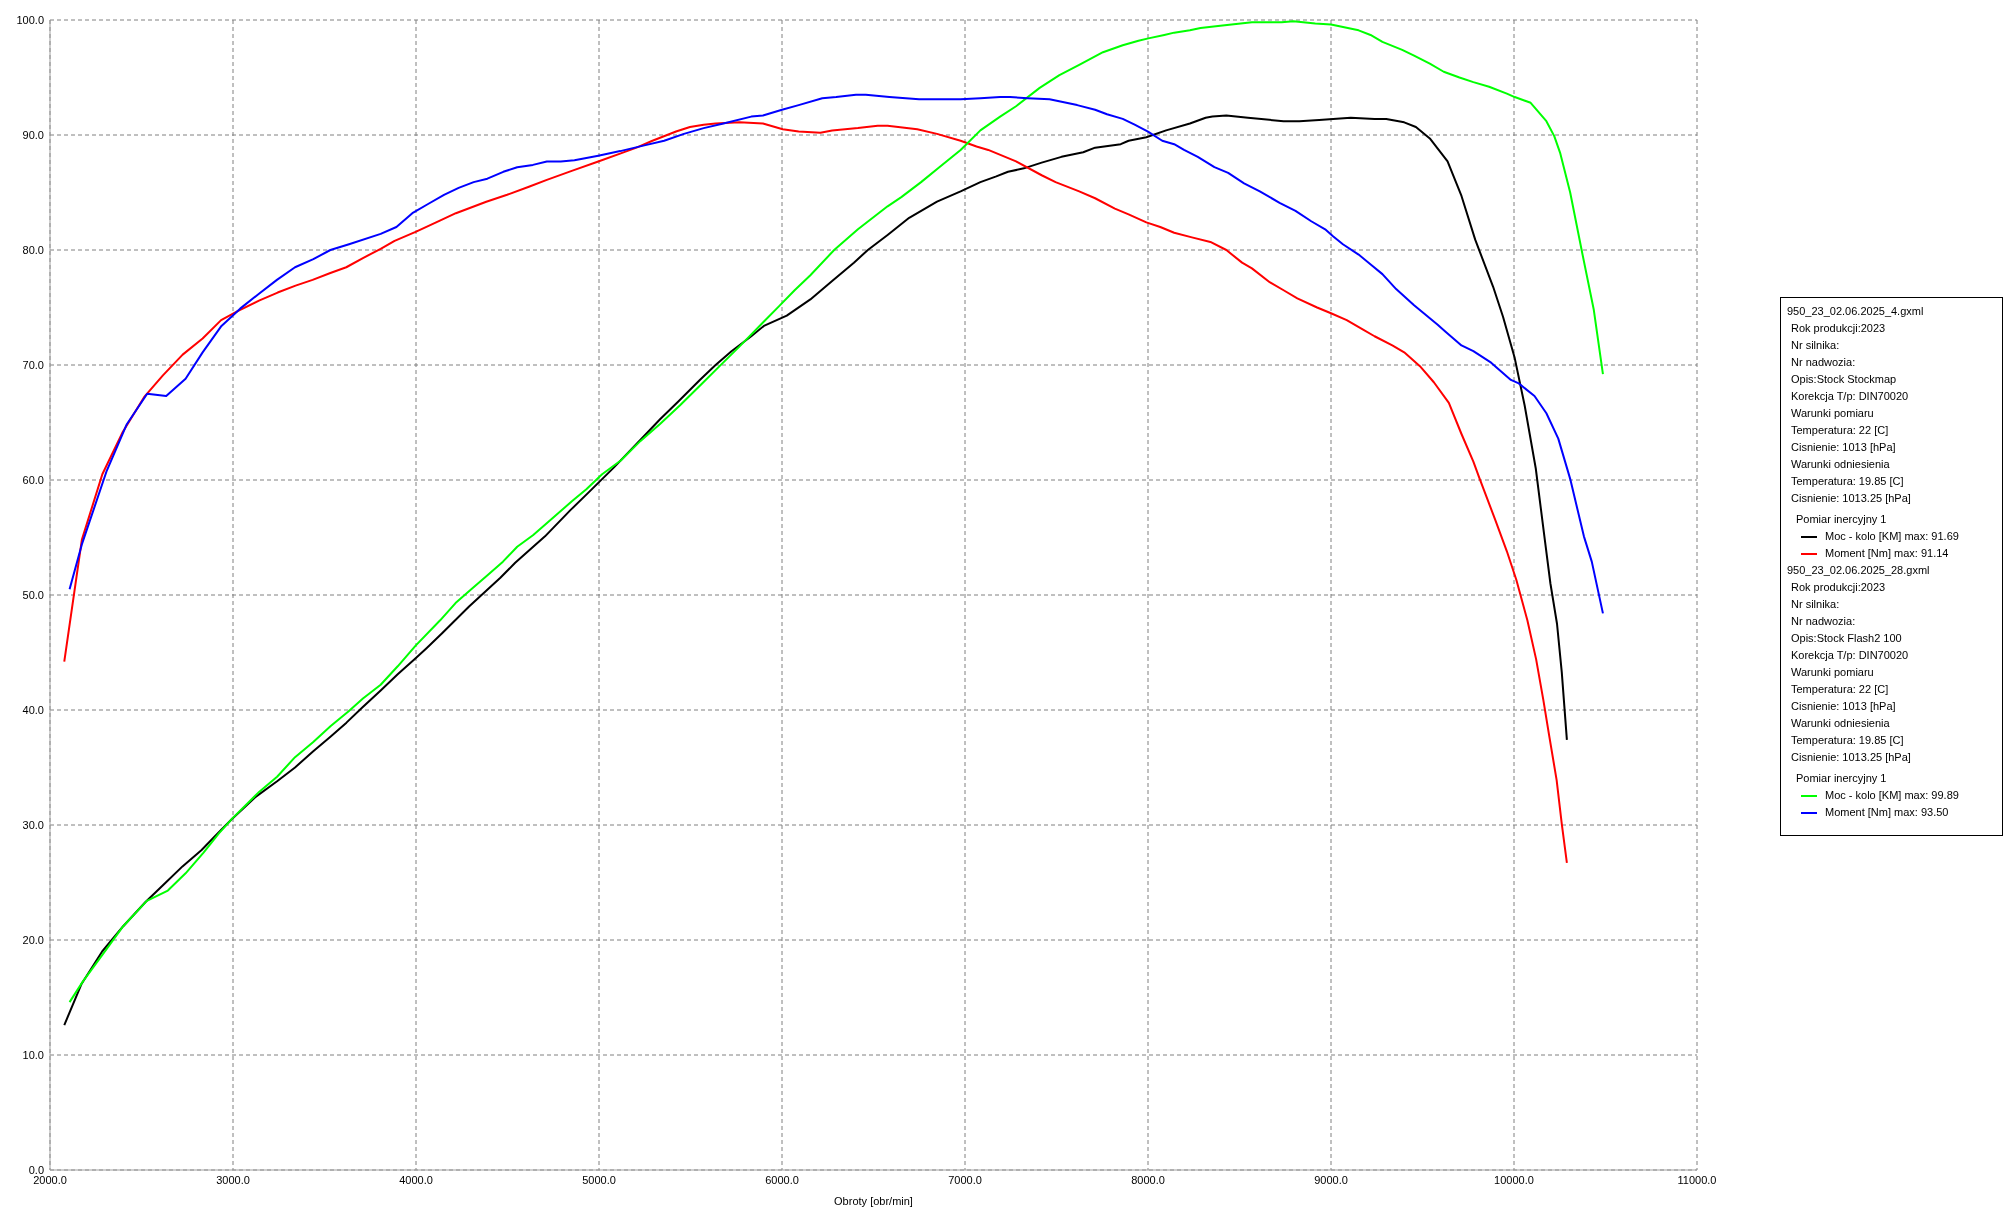 The width and height of the screenshot is (2008, 1207). What do you see at coordinates (1887, 812) in the screenshot?
I see `legend-label: Moment [Nm] max: 93.50` at bounding box center [1887, 812].